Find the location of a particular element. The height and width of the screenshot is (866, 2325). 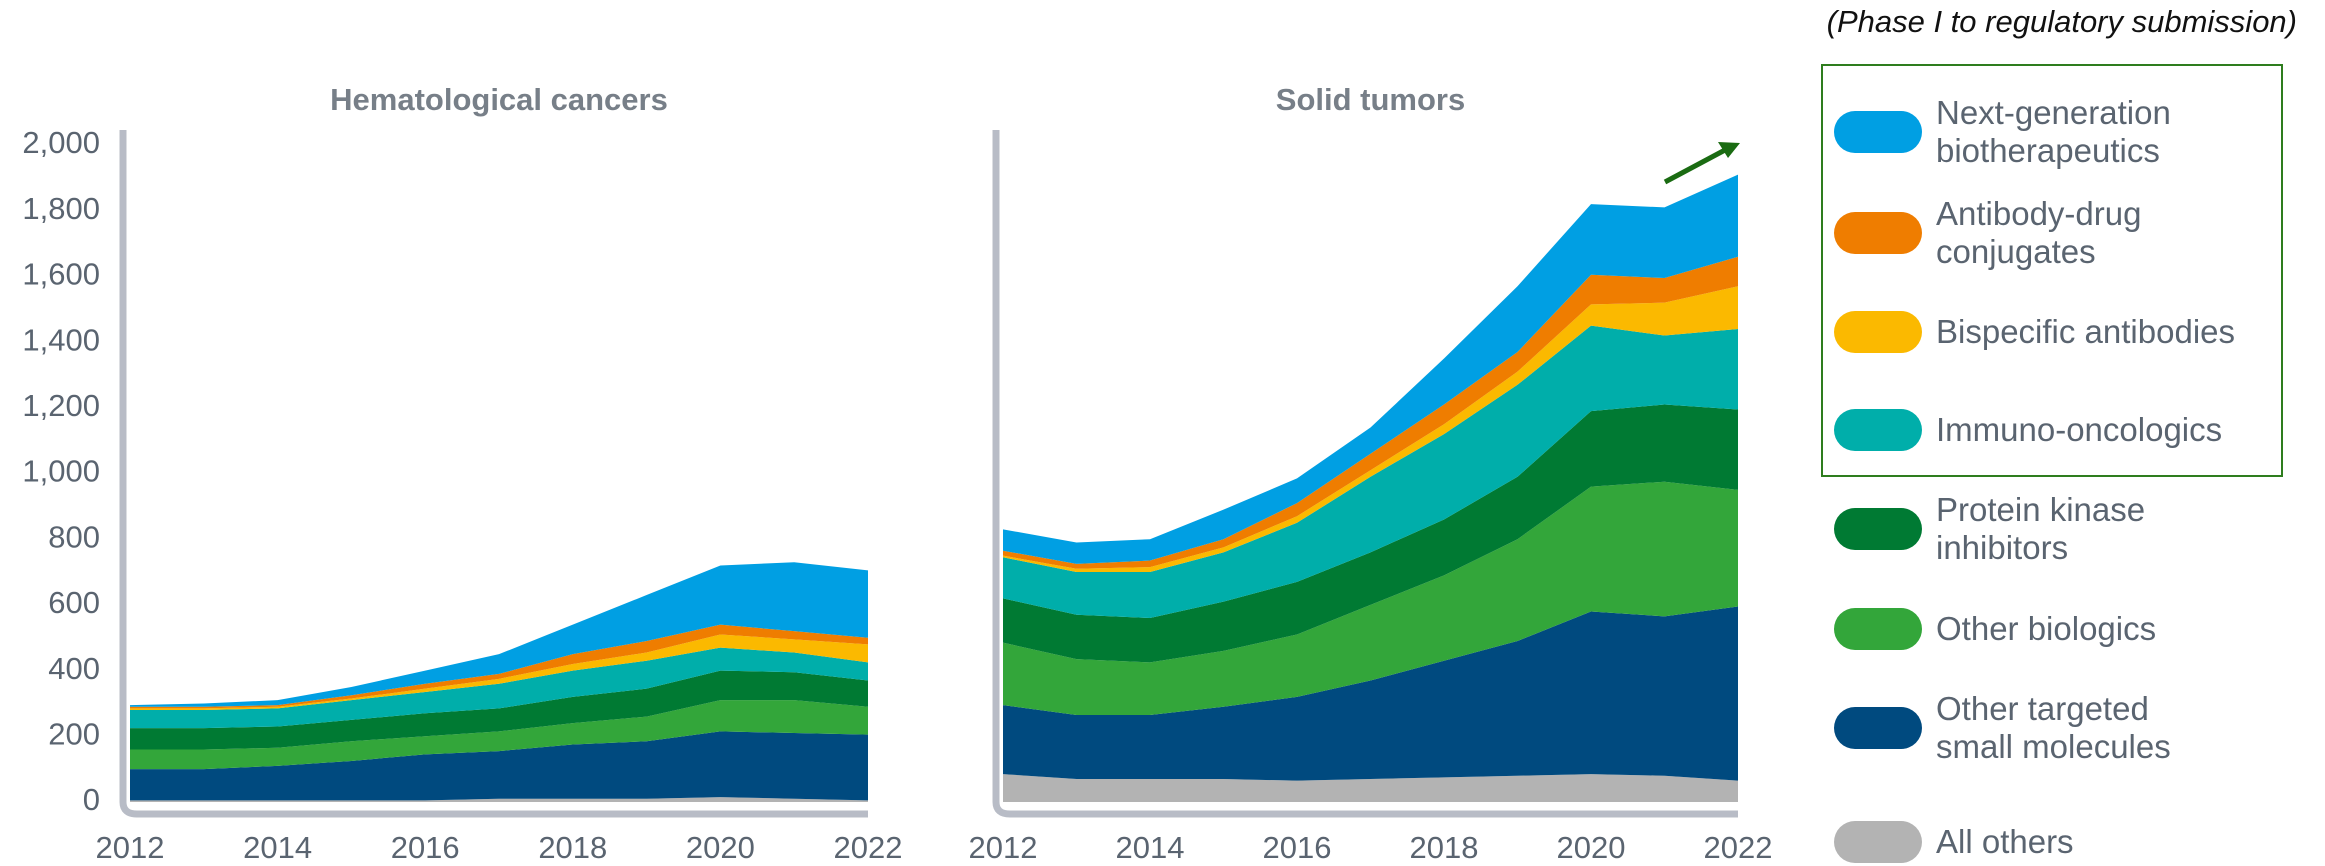

y-tick-label: 0 is located at coordinates (91, 799).